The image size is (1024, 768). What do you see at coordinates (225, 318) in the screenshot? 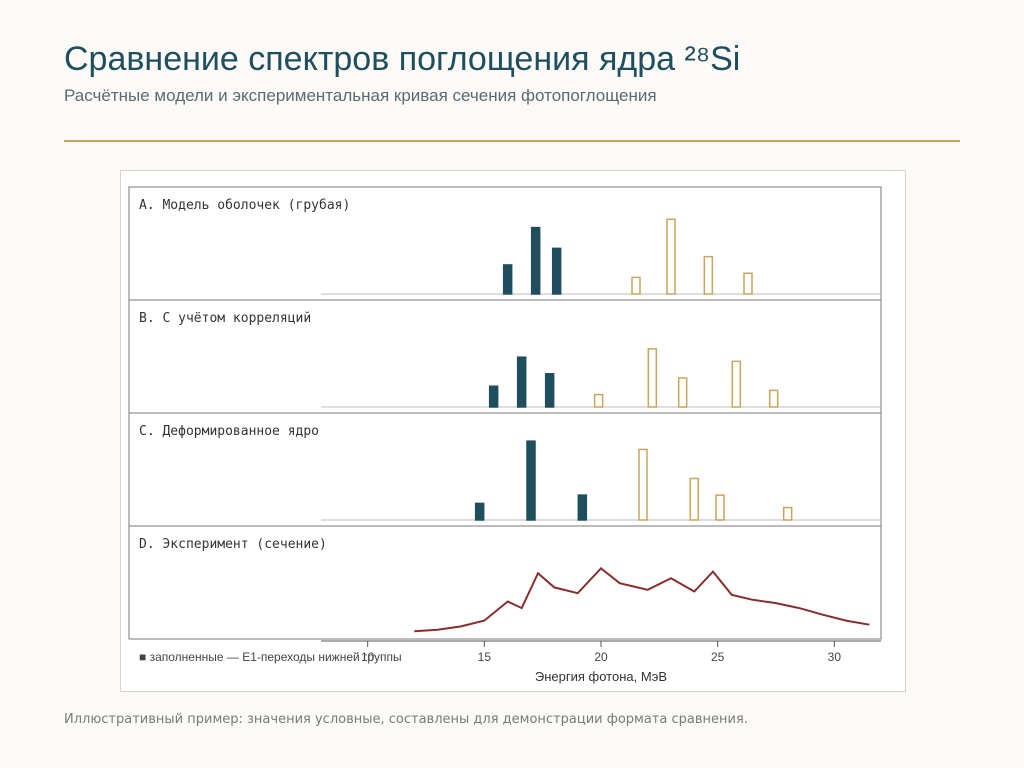
I see `panel-label: B. С учётом корреляций` at bounding box center [225, 318].